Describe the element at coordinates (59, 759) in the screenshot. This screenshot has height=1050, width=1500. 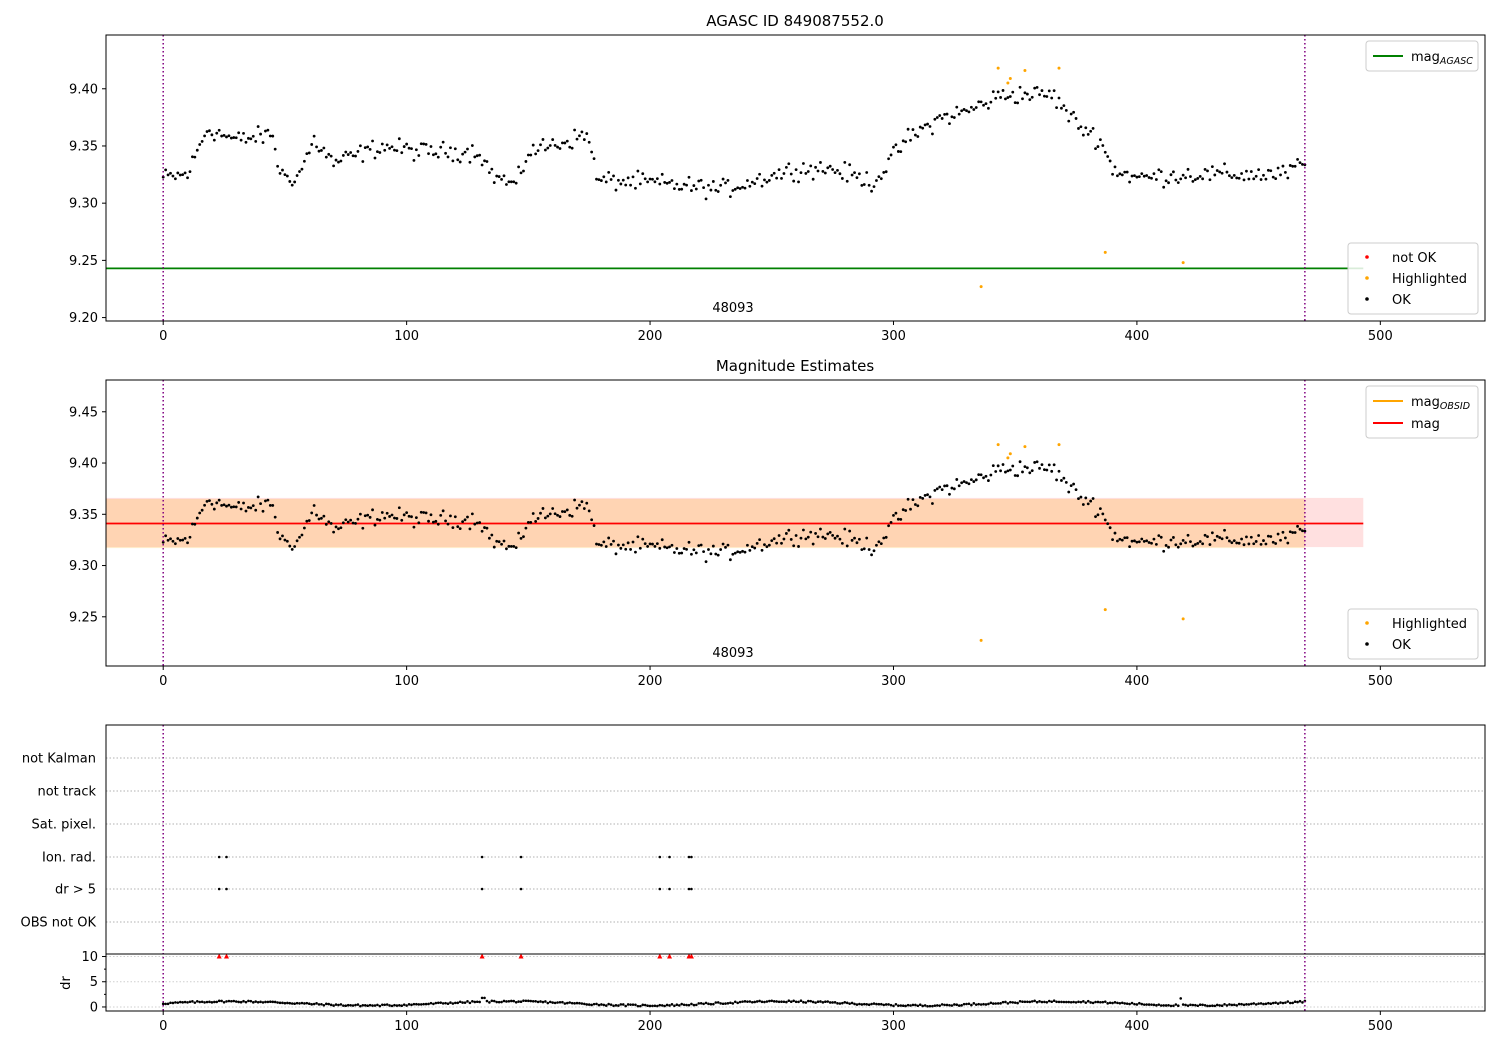
I see `p3-flag-label: not Kalman` at that location.